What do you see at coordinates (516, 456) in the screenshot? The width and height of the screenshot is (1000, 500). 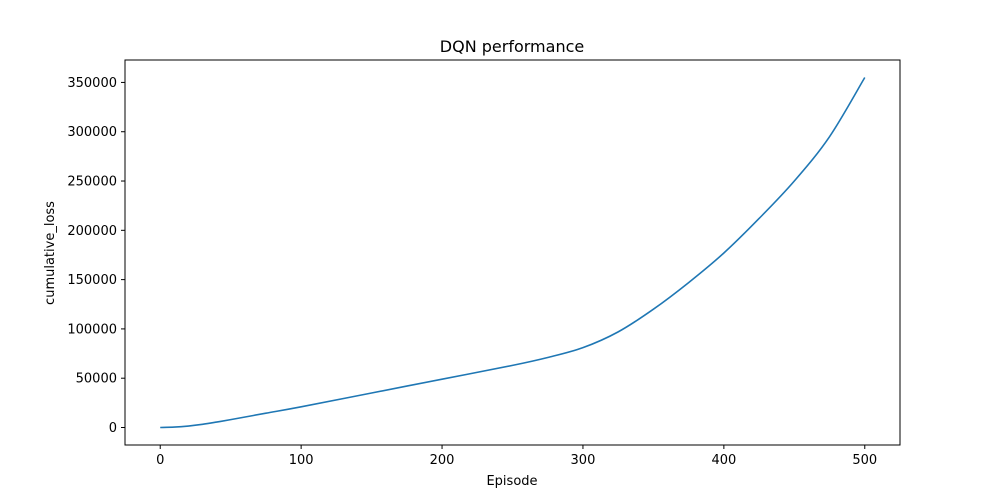 I see `x-axis-ticks: 0 100 200 300 400 500` at bounding box center [516, 456].